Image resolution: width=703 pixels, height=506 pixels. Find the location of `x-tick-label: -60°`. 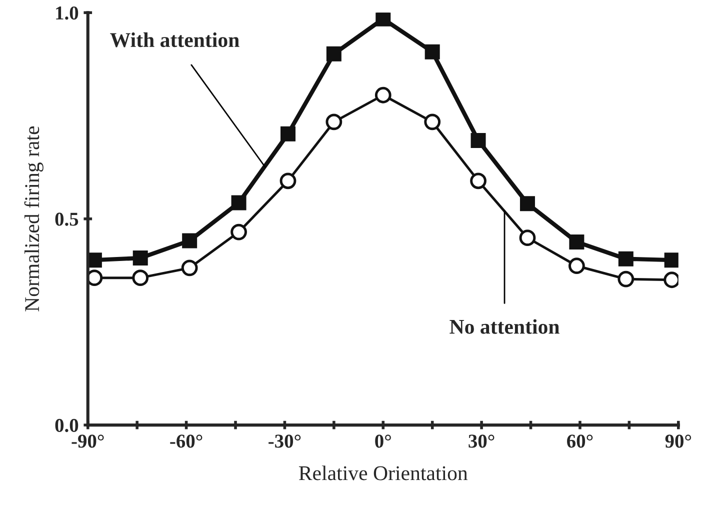

x-tick-label: -60° is located at coordinates (186, 441).